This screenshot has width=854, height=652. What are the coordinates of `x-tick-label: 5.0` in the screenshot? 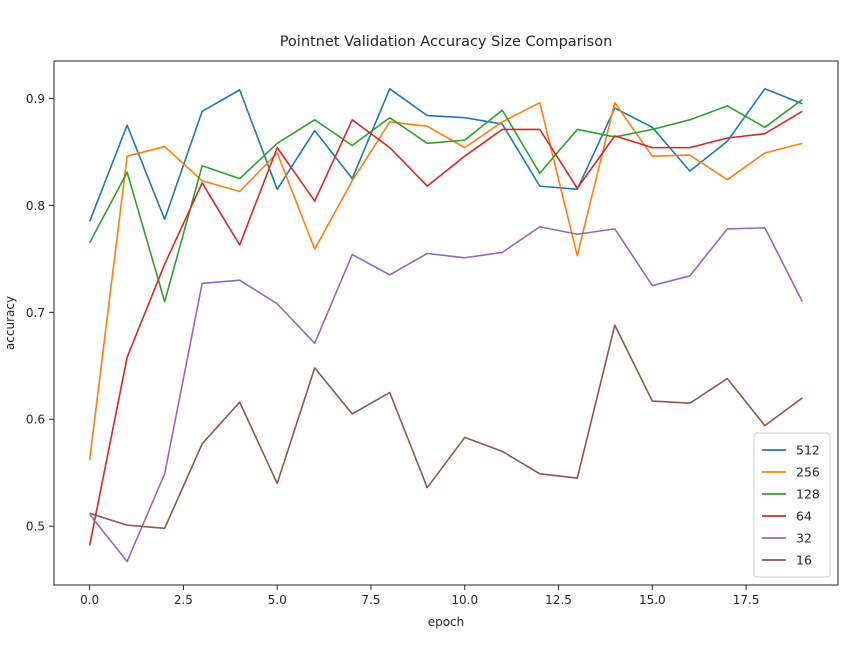 It's located at (277, 600).